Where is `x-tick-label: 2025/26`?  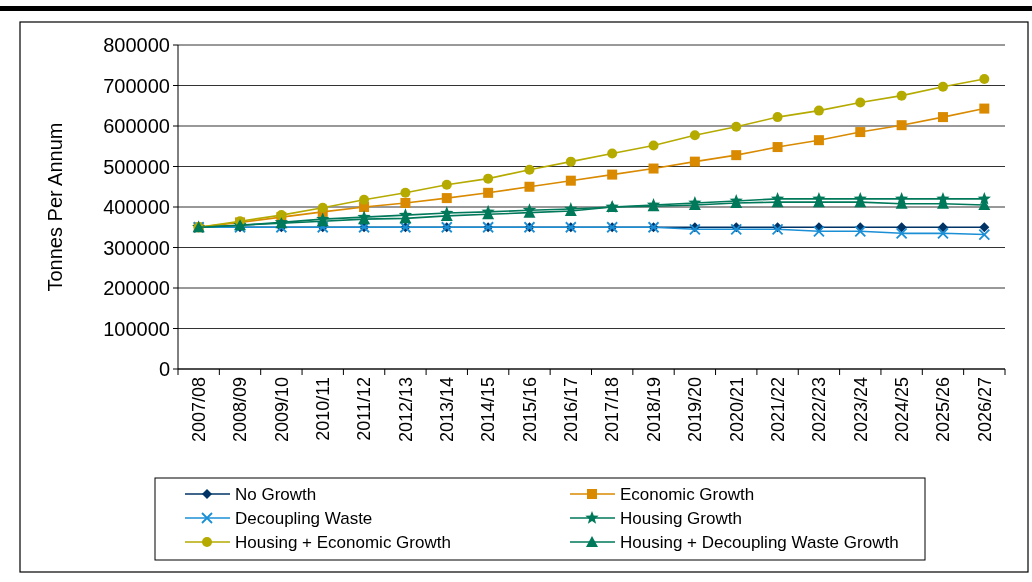 x-tick-label: 2025/26 is located at coordinates (943, 410).